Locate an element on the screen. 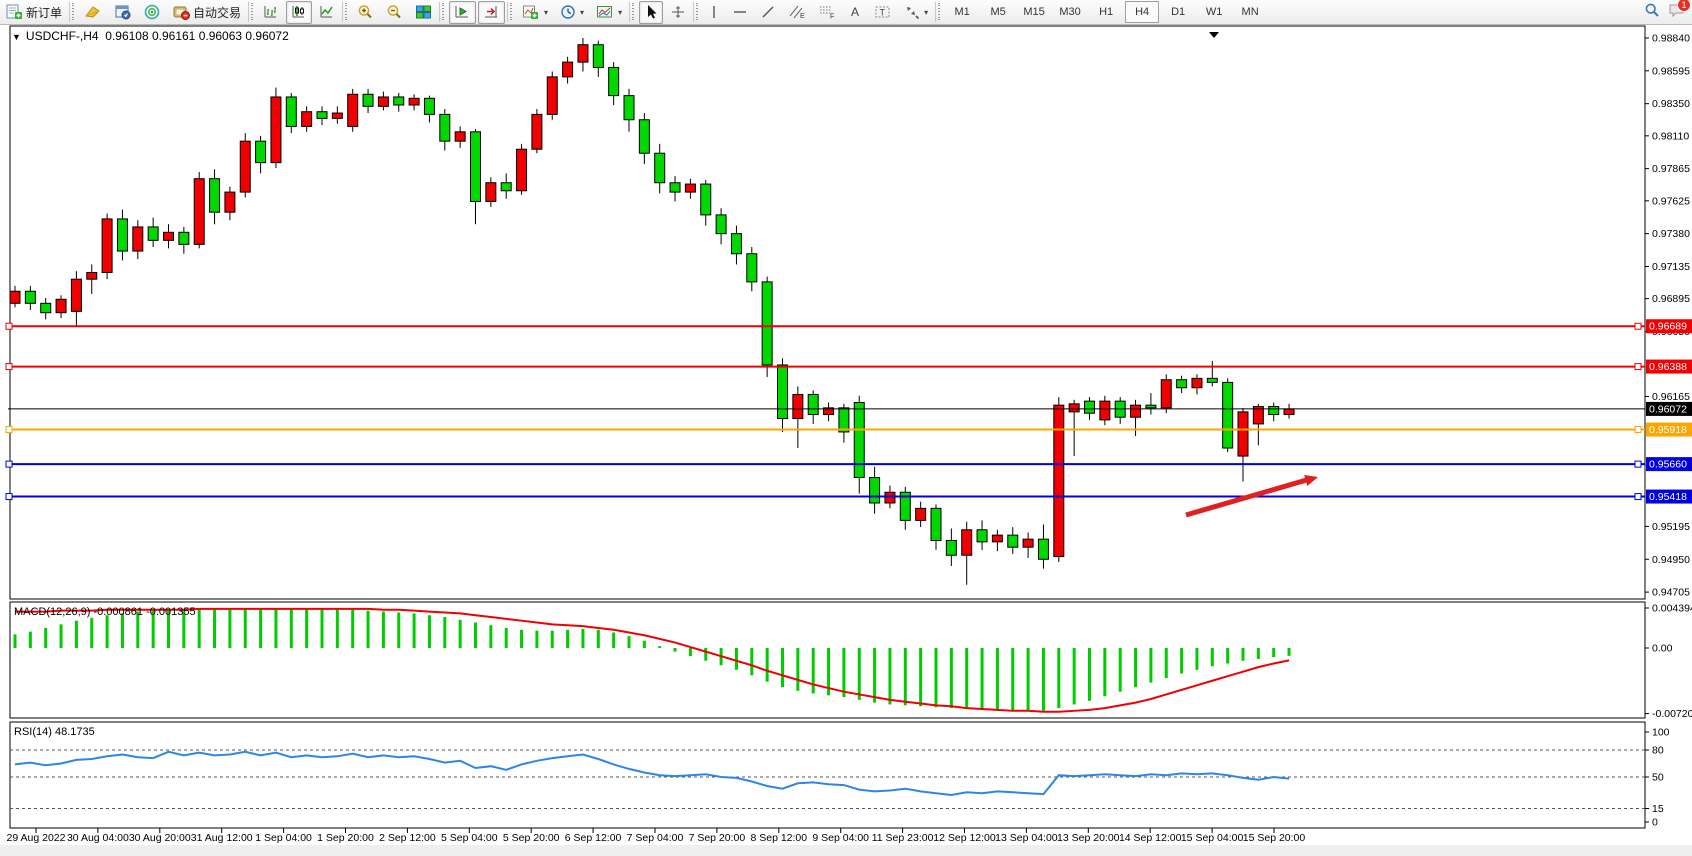  bar-chart-button is located at coordinates (271, 12).